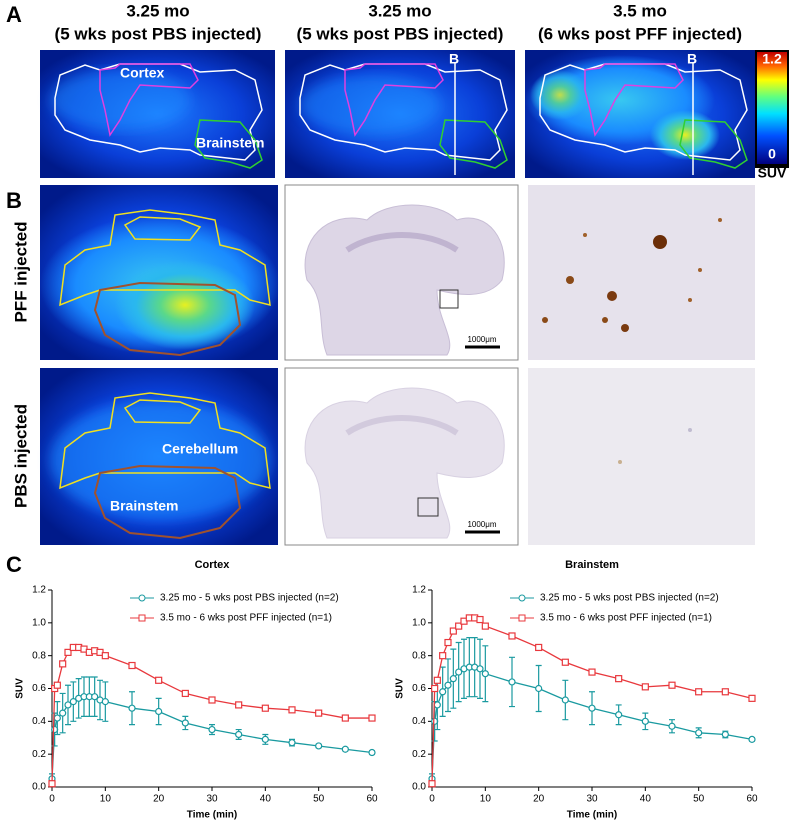 This screenshot has height=825, width=791. What do you see at coordinates (419, 622) in the screenshot?
I see `y-tick-label: 1.0` at bounding box center [419, 622].